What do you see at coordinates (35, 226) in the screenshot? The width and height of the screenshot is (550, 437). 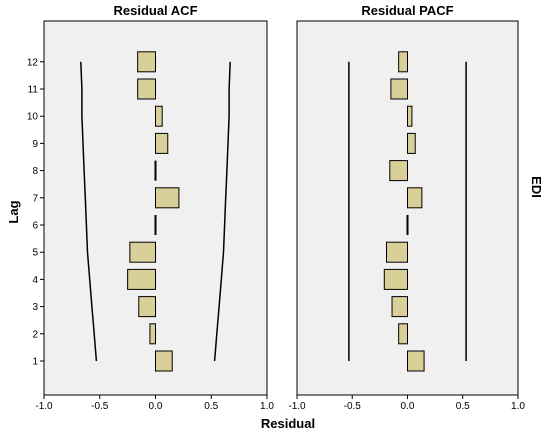 I see `y-tick-label: 6` at bounding box center [35, 226].